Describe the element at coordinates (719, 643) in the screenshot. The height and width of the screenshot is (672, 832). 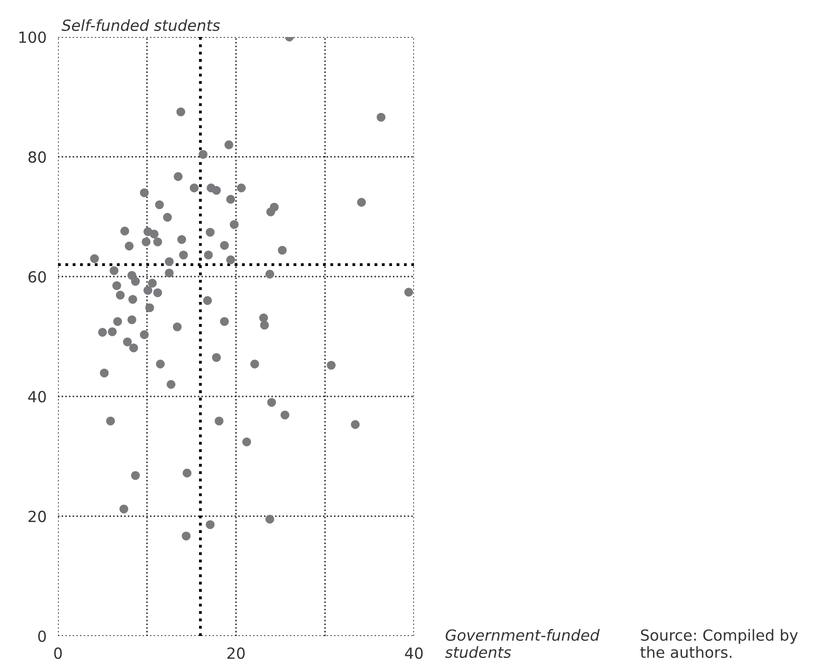
I see `source-note: Source: Compiled by the authors.` at that location.